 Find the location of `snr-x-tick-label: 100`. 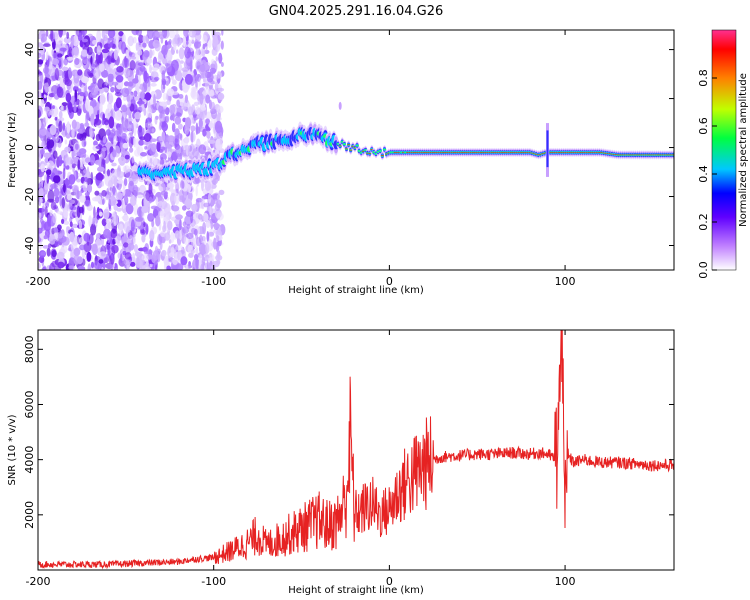

snr-x-tick-label: 100 is located at coordinates (565, 581).